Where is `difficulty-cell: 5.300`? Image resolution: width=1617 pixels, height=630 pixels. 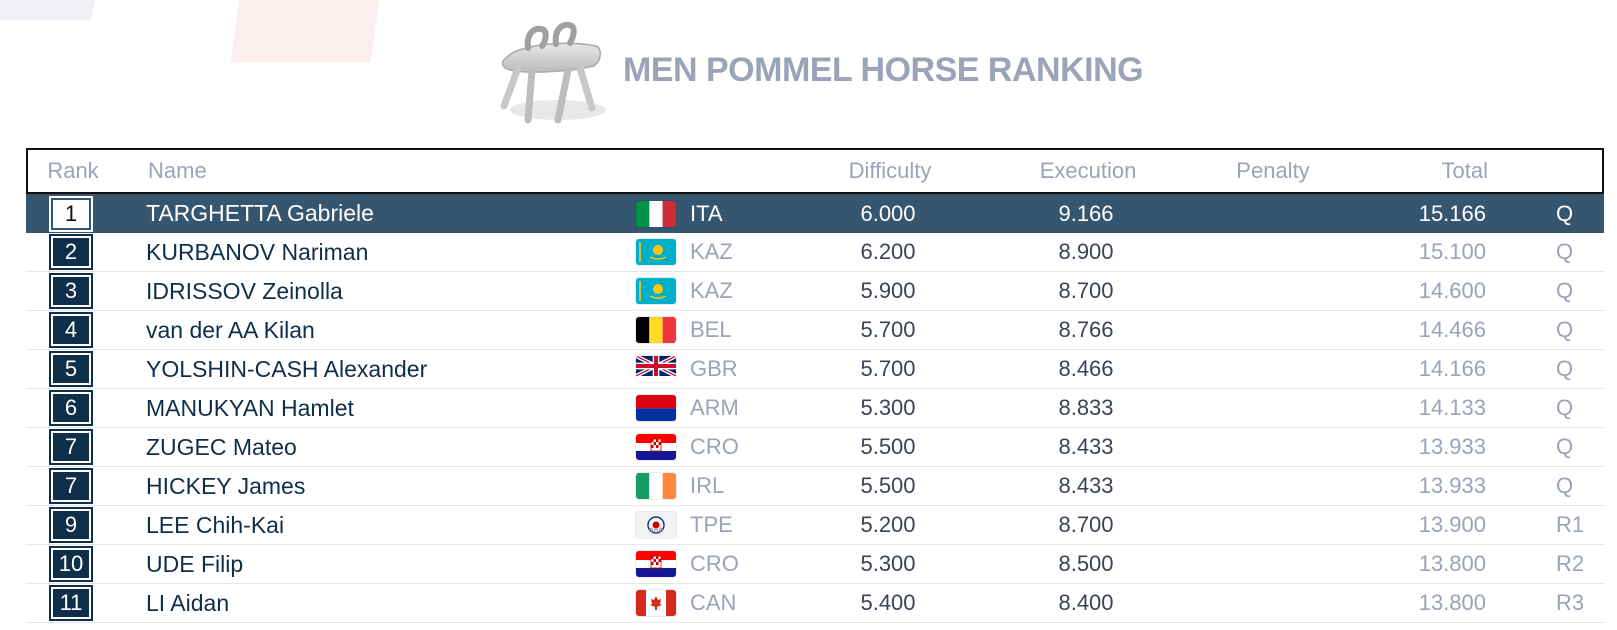
difficulty-cell: 5.300 is located at coordinates (888, 408).